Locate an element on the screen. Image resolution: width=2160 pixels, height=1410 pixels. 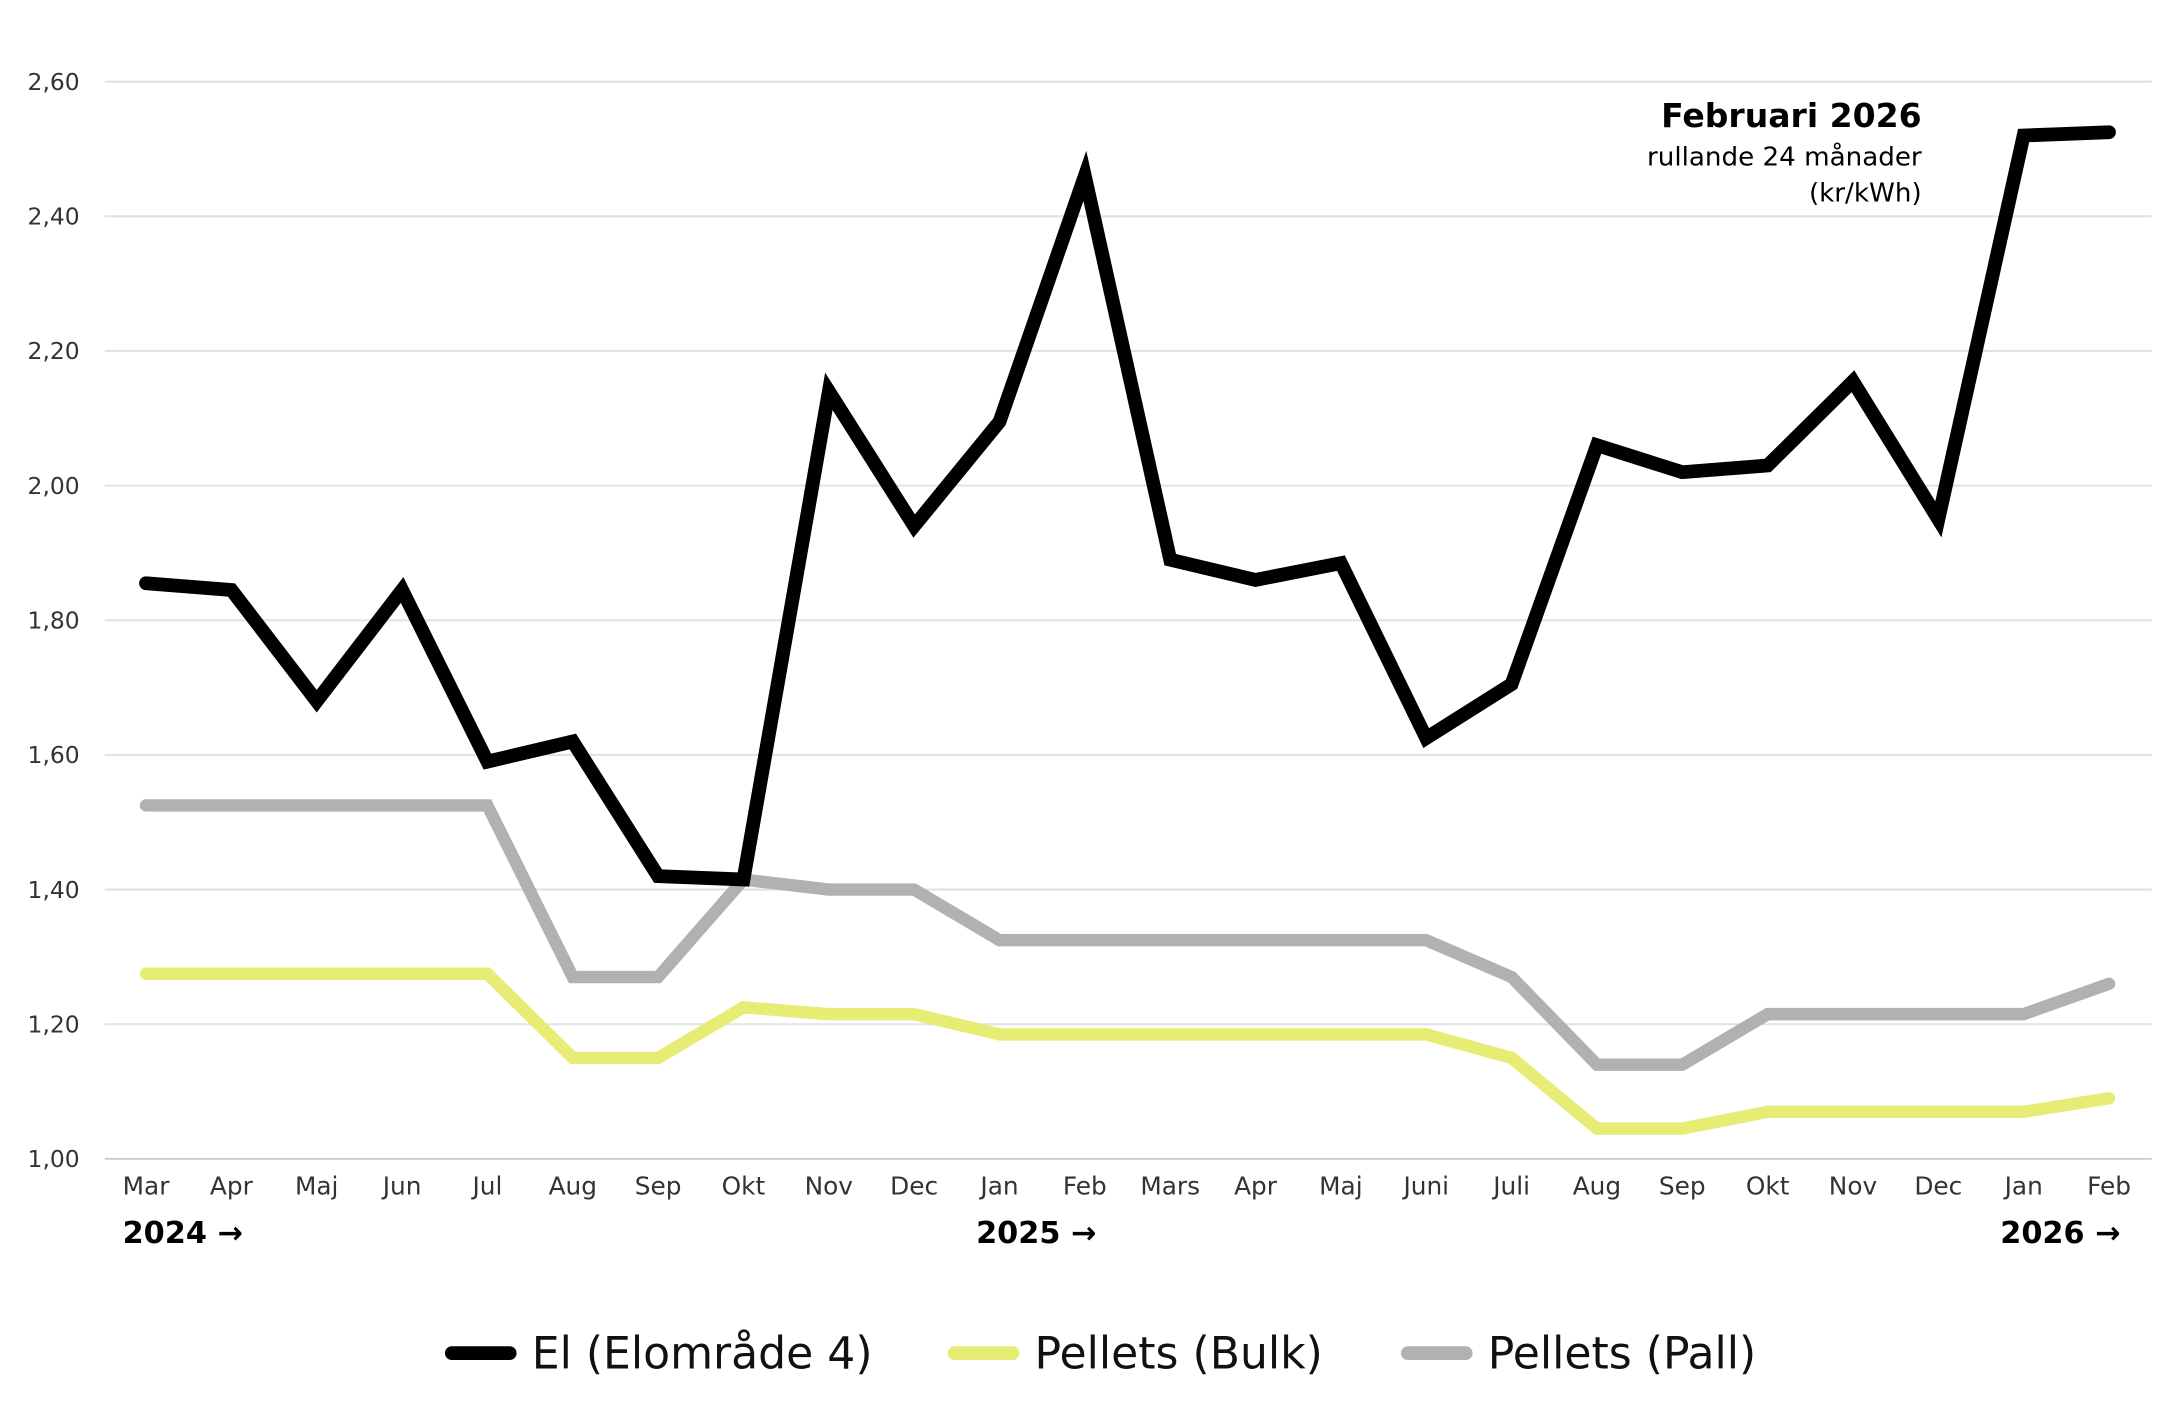
x-tick-label: Mars is located at coordinates (1170, 1186).